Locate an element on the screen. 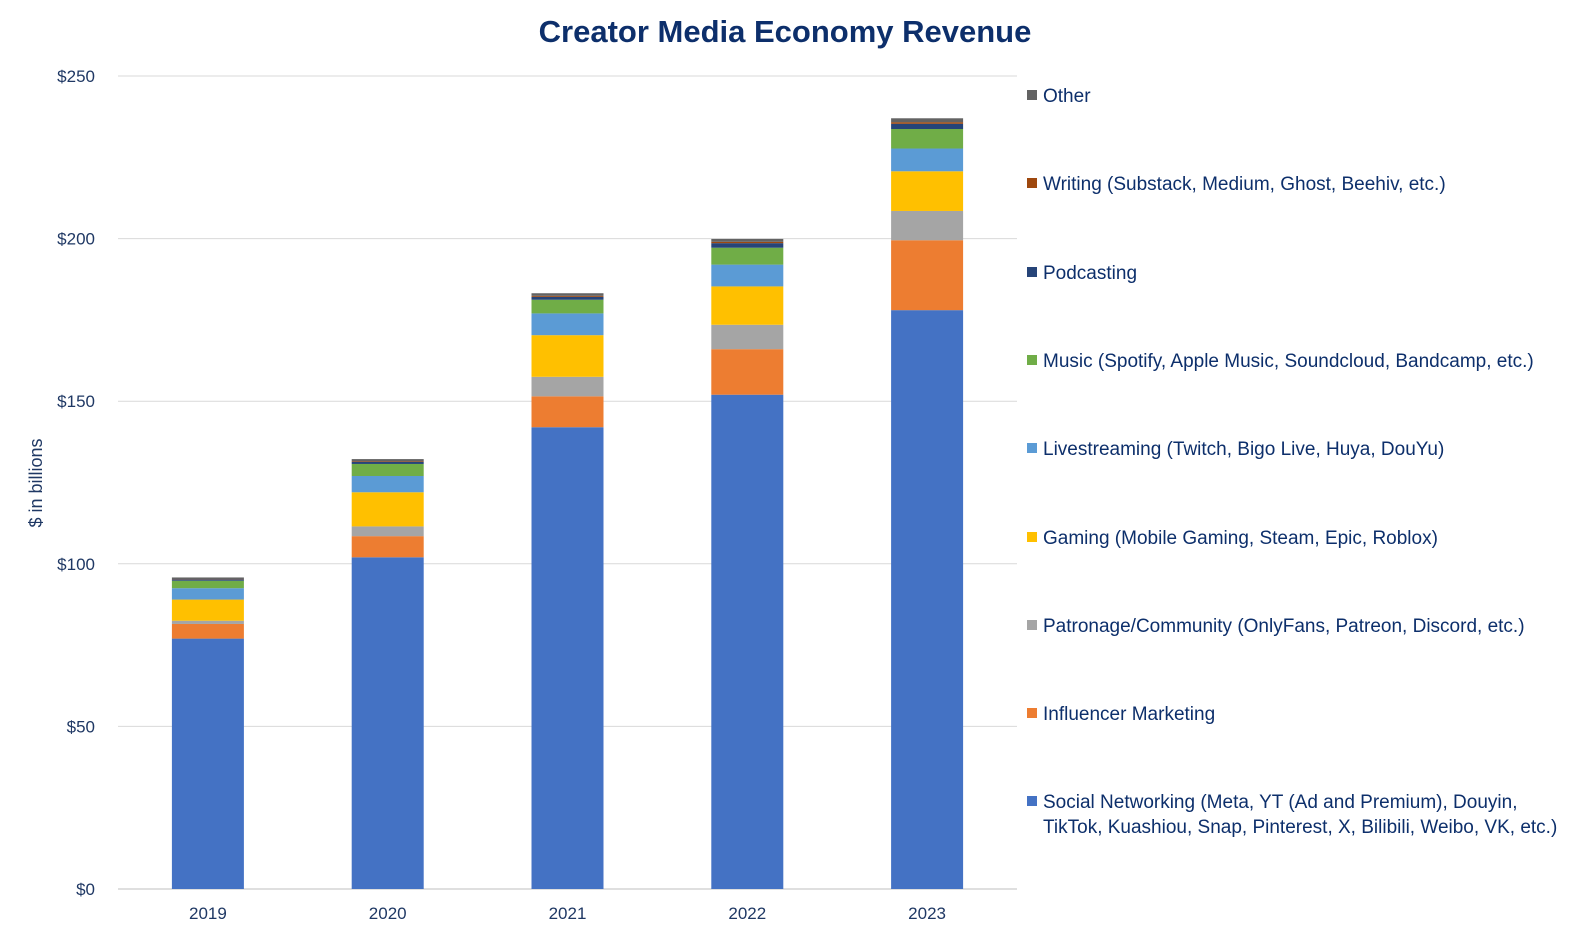  x-tick-label: 2021 is located at coordinates (568, 913).